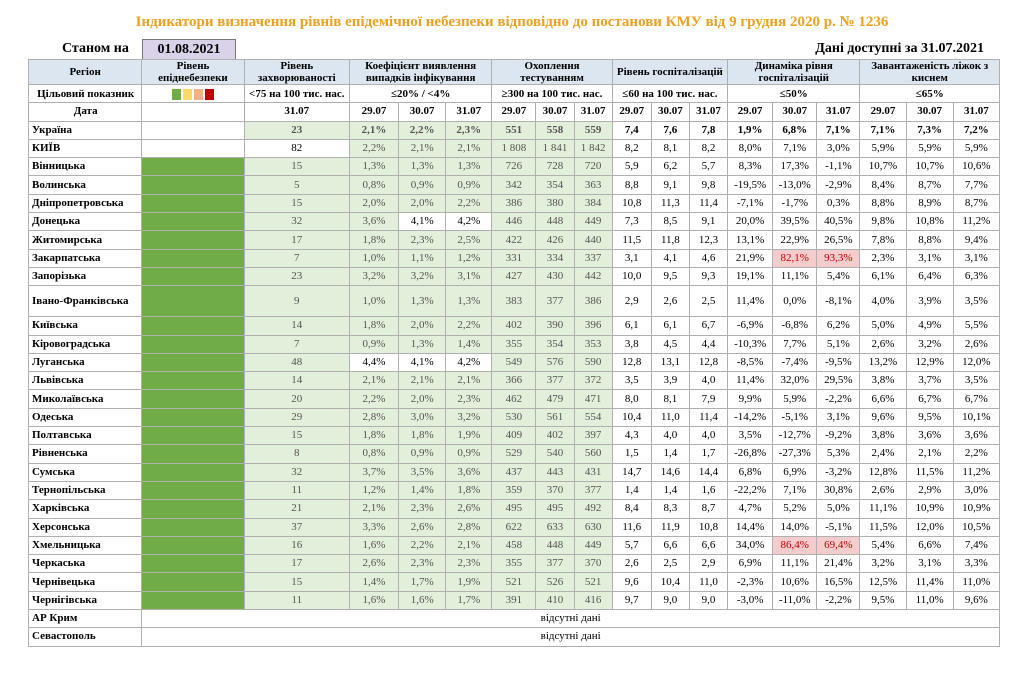  What do you see at coordinates (670, 545) in the screenshot?
I see `data-cell: 6,6` at bounding box center [670, 545].